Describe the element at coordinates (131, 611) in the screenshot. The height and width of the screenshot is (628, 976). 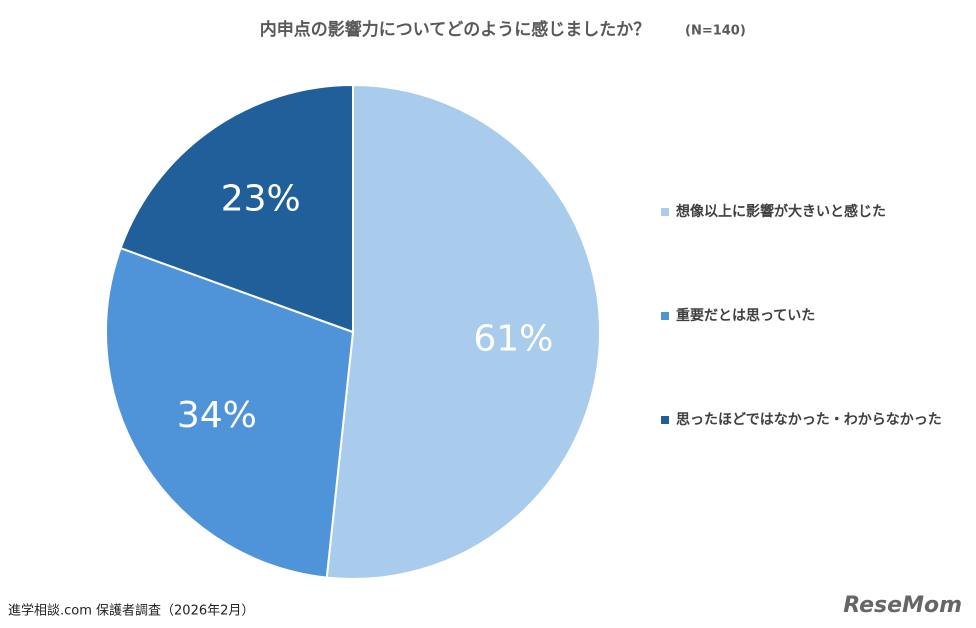
I see `source: 進学相談.com 保護者調査（2026年2月）` at that location.